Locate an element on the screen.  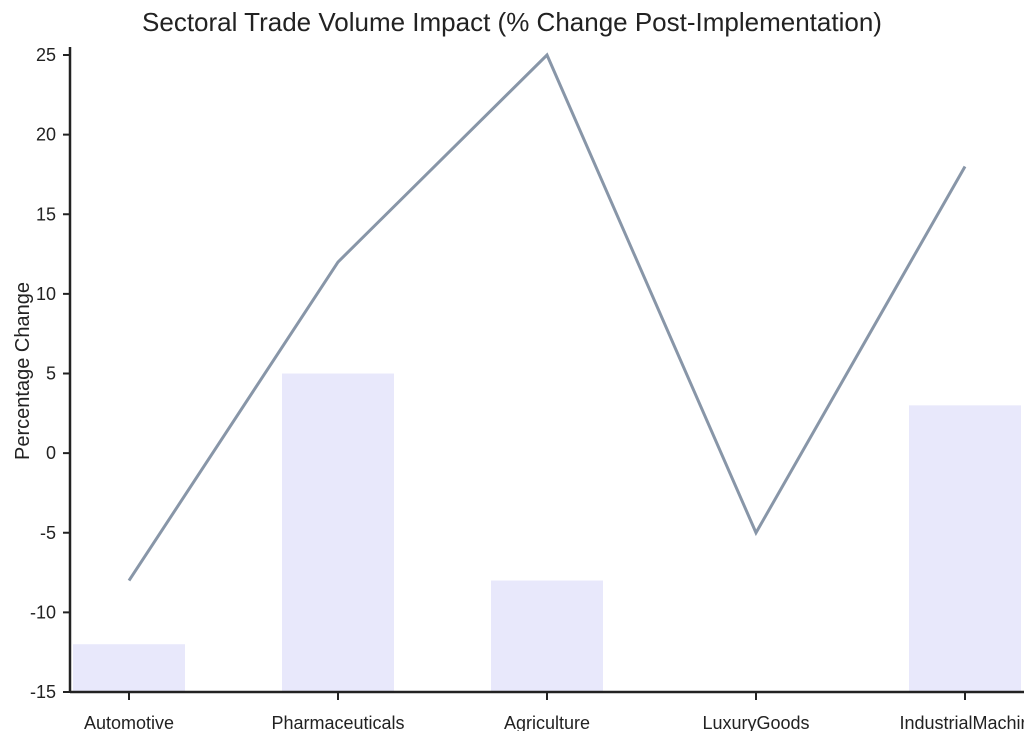
bar-automotive is located at coordinates (129, 668).